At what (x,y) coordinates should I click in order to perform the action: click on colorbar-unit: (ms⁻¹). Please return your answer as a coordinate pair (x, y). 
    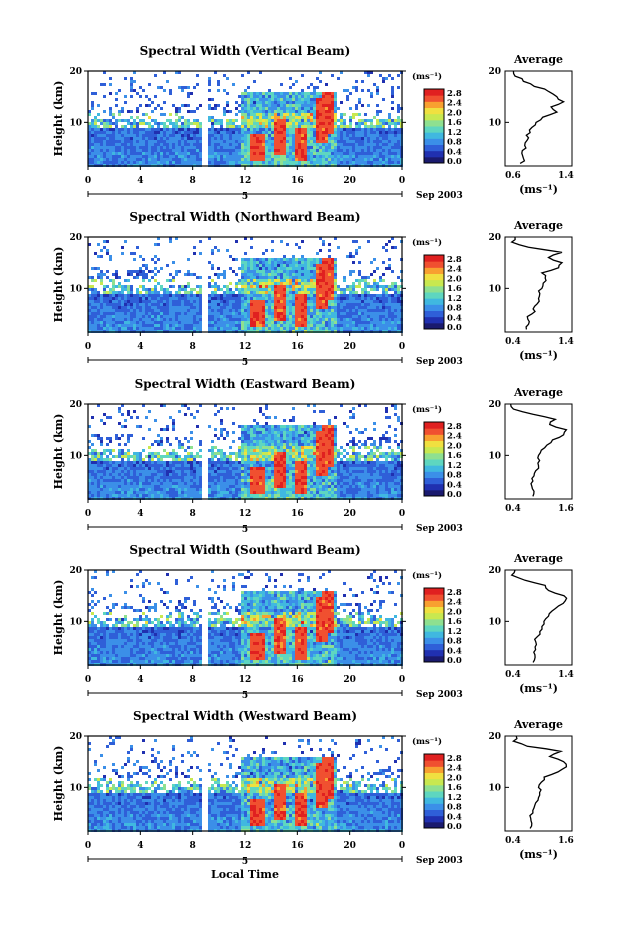
    Looking at the image, I should click on (427, 242).